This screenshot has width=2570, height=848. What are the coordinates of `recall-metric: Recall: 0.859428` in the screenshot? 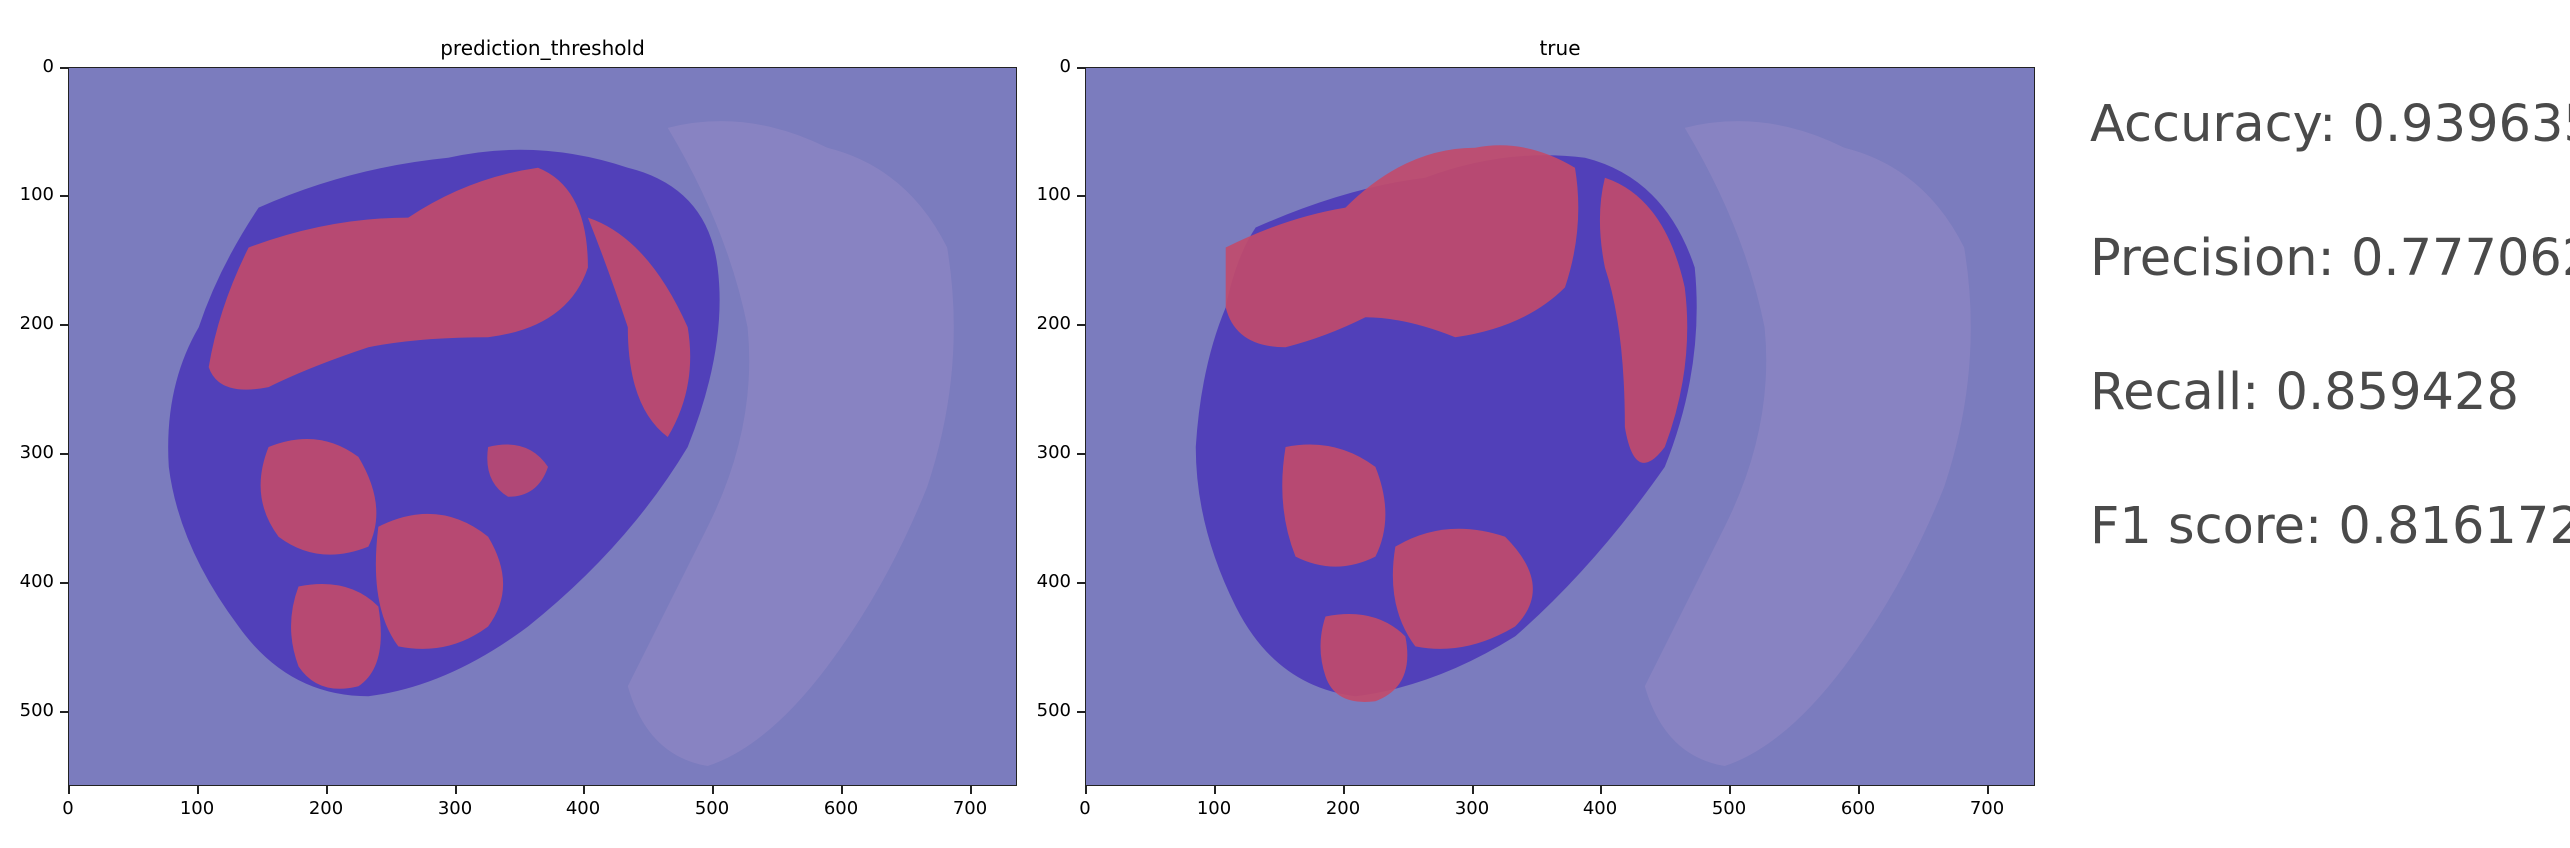 It's located at (2304, 392).